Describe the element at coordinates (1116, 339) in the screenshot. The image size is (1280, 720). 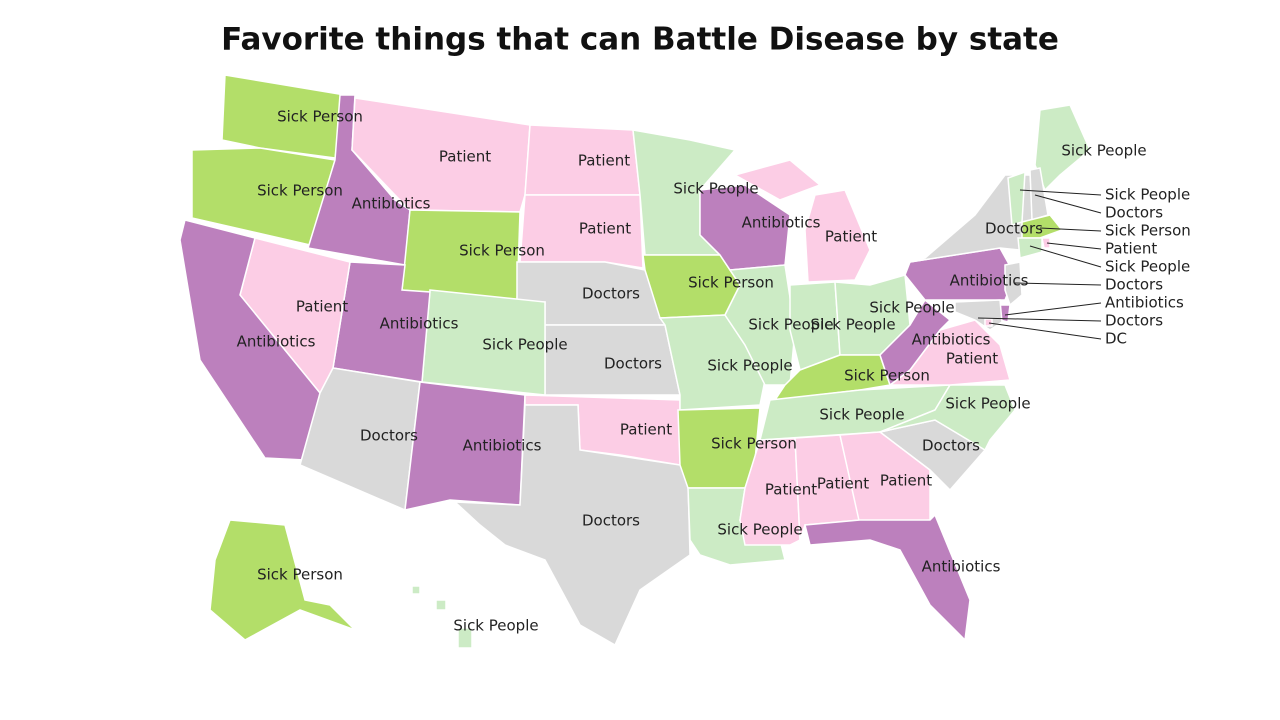
I see `state-label: DC` at that location.